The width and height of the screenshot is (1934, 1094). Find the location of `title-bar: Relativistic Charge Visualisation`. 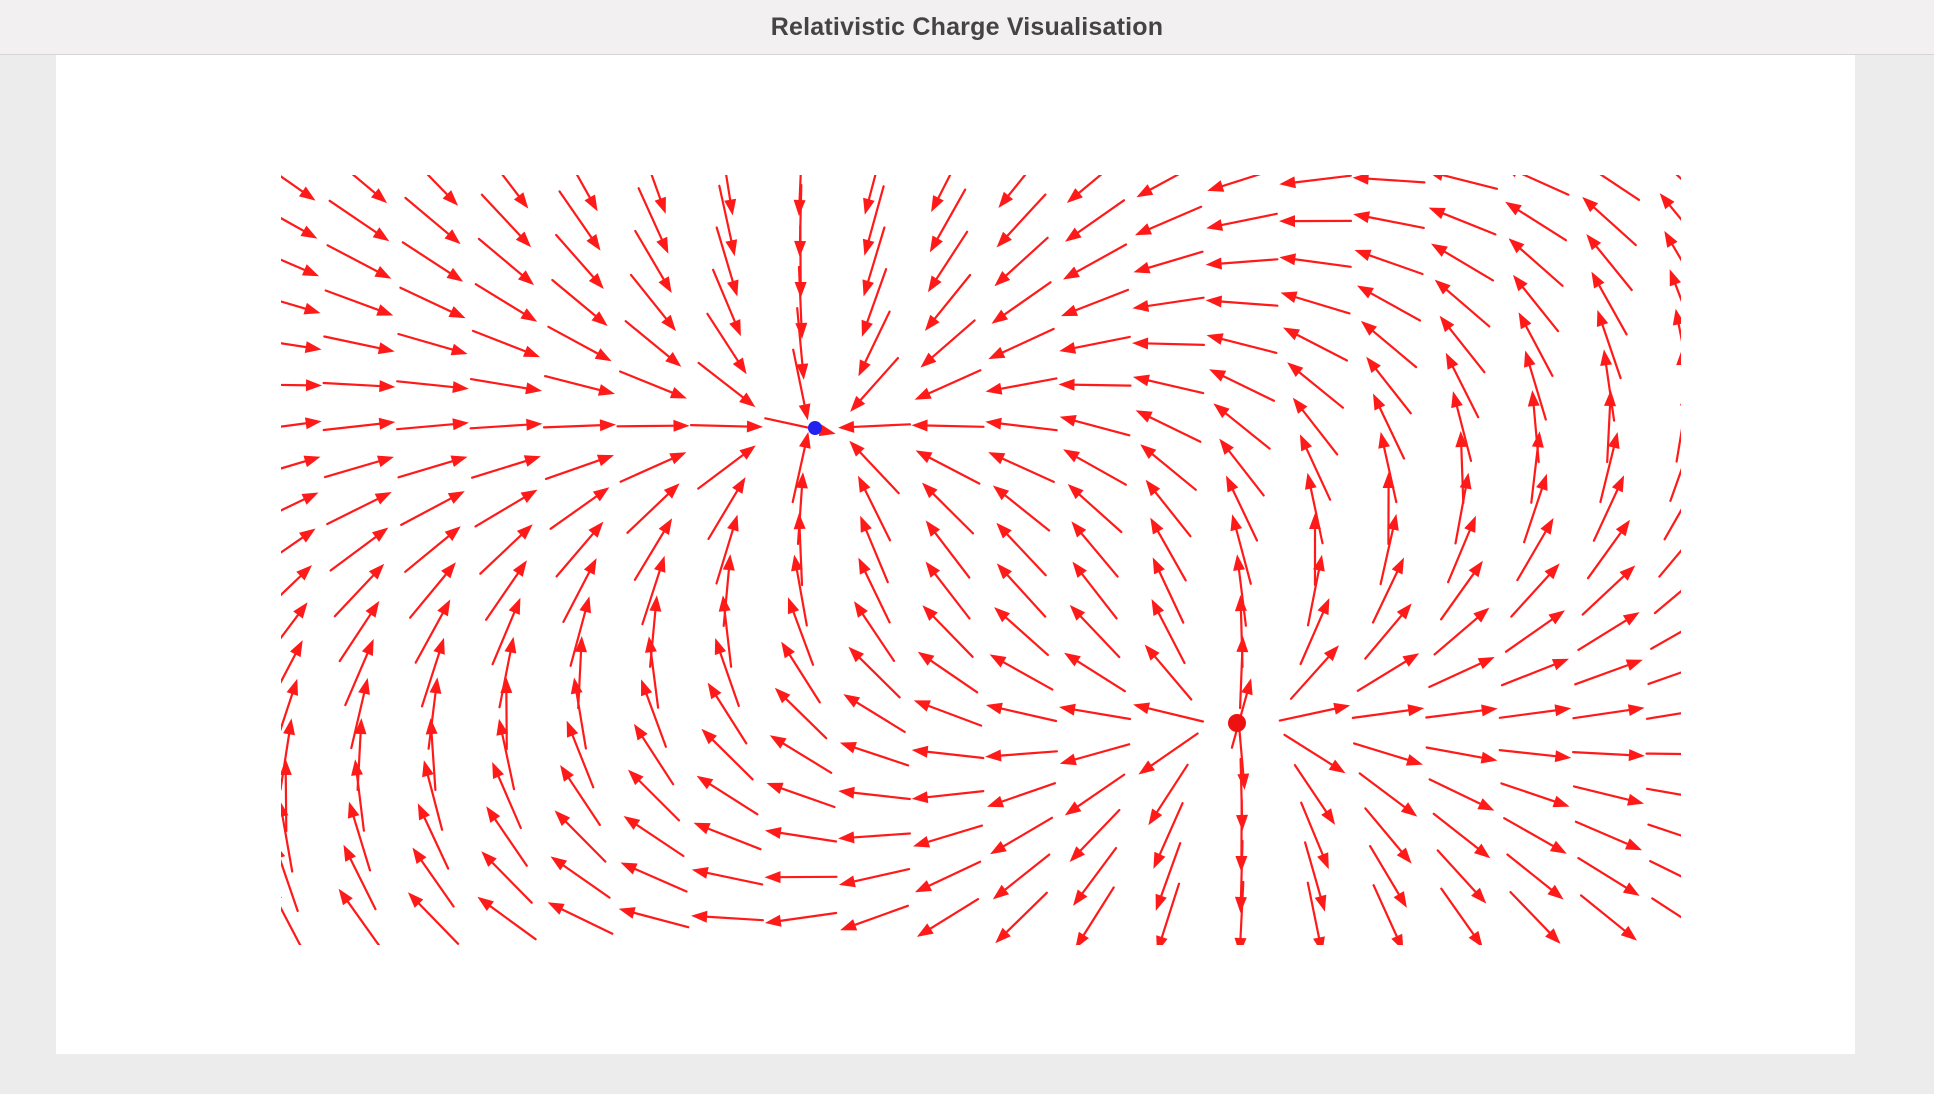

title-bar: Relativistic Charge Visualisation is located at coordinates (967, 27).